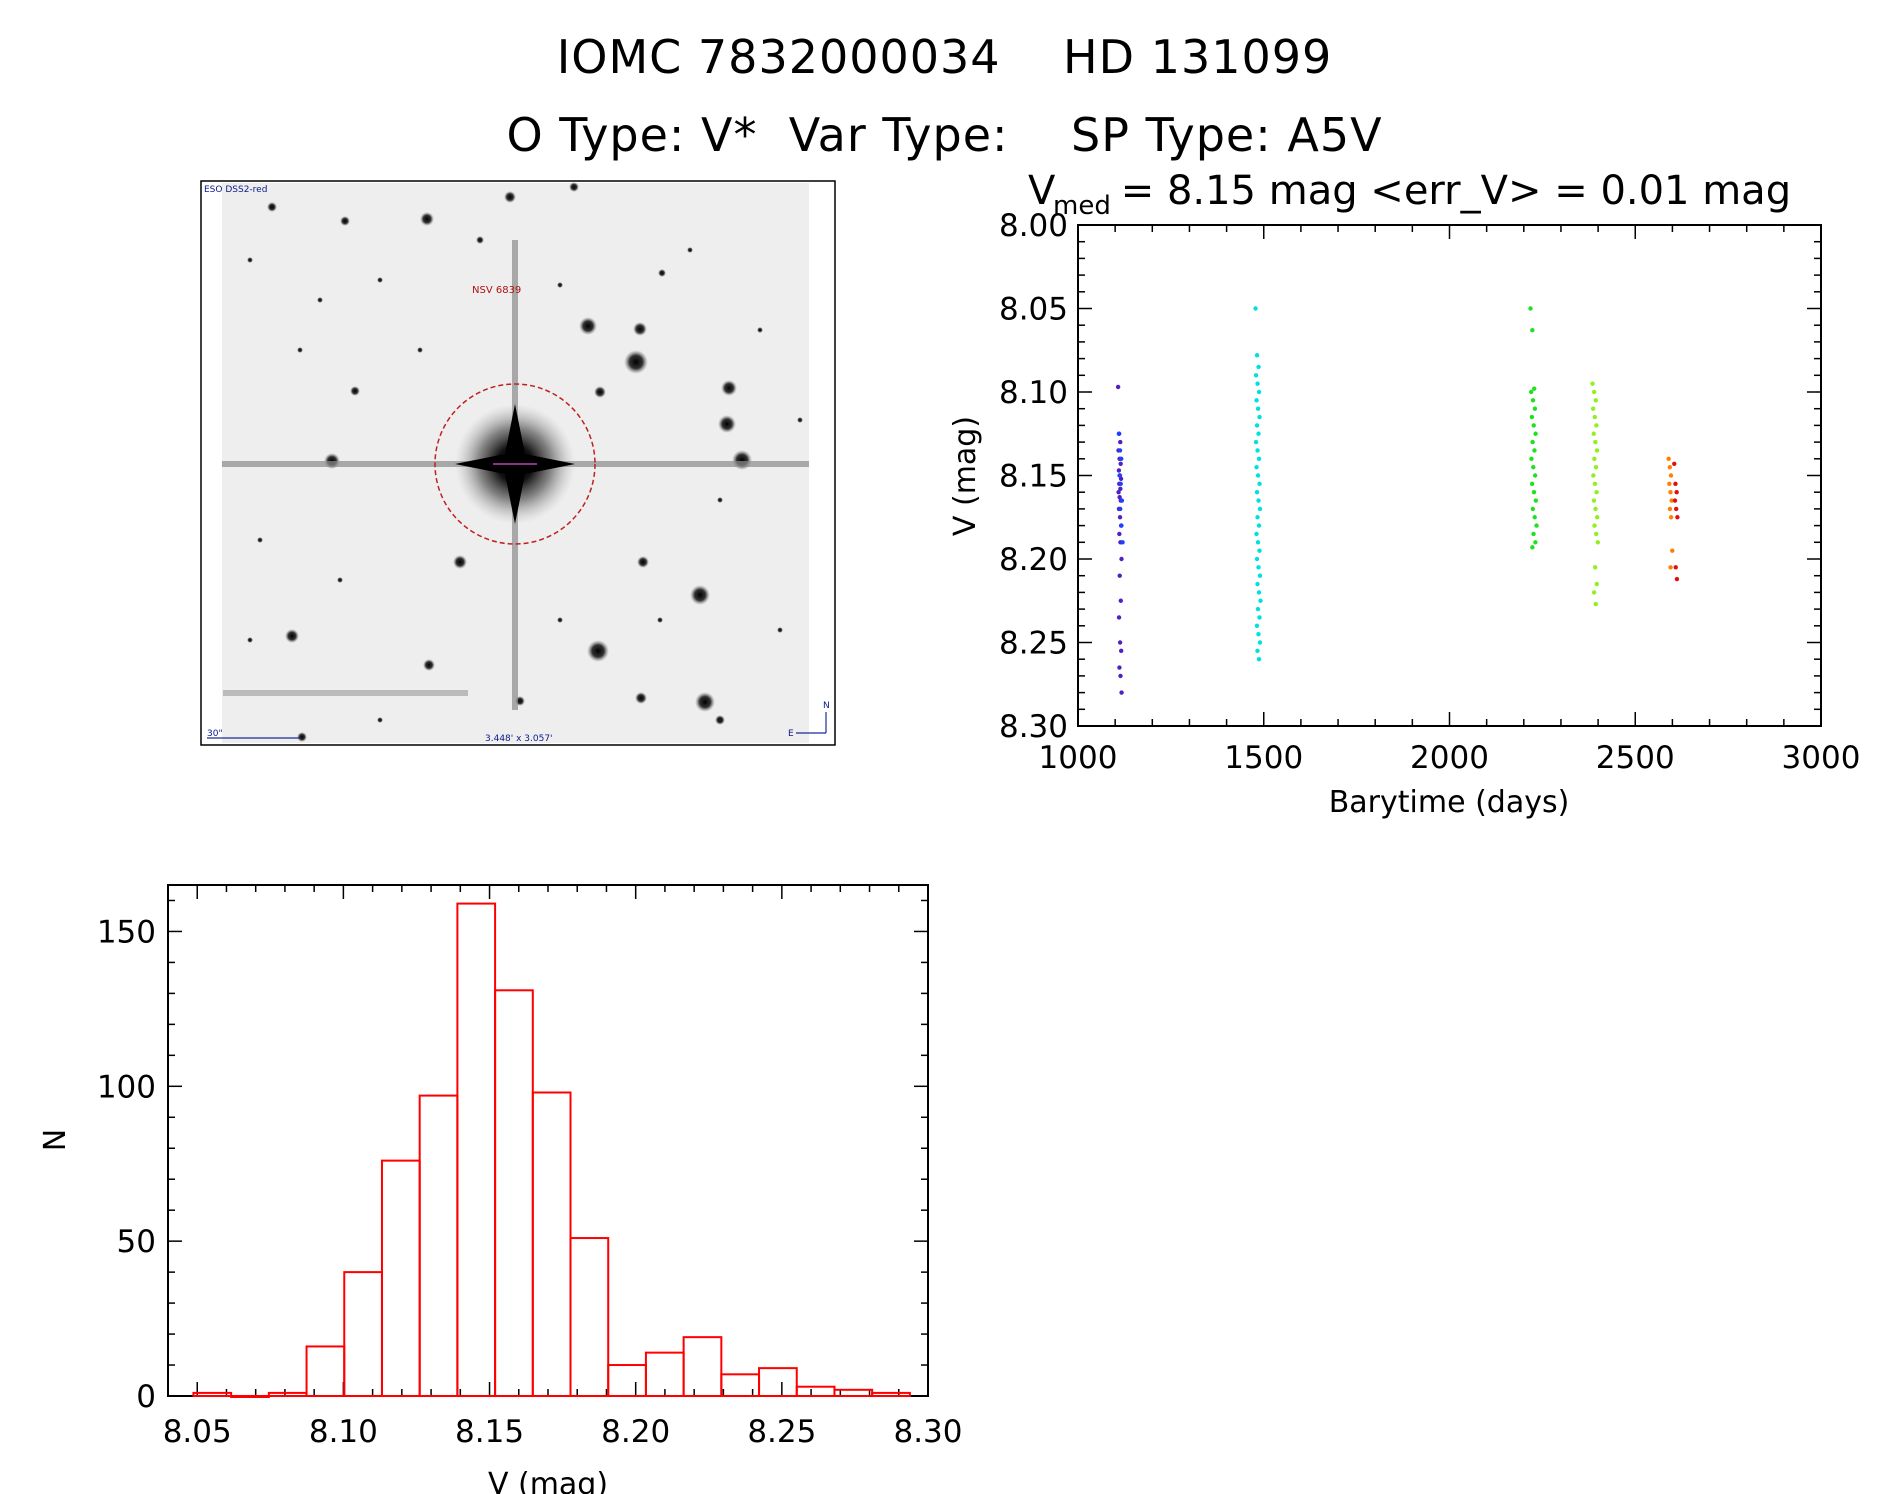  Describe the element at coordinates (548, 1480) in the screenshot. I see `histogram-x-axis-label: V (mag)` at that location.